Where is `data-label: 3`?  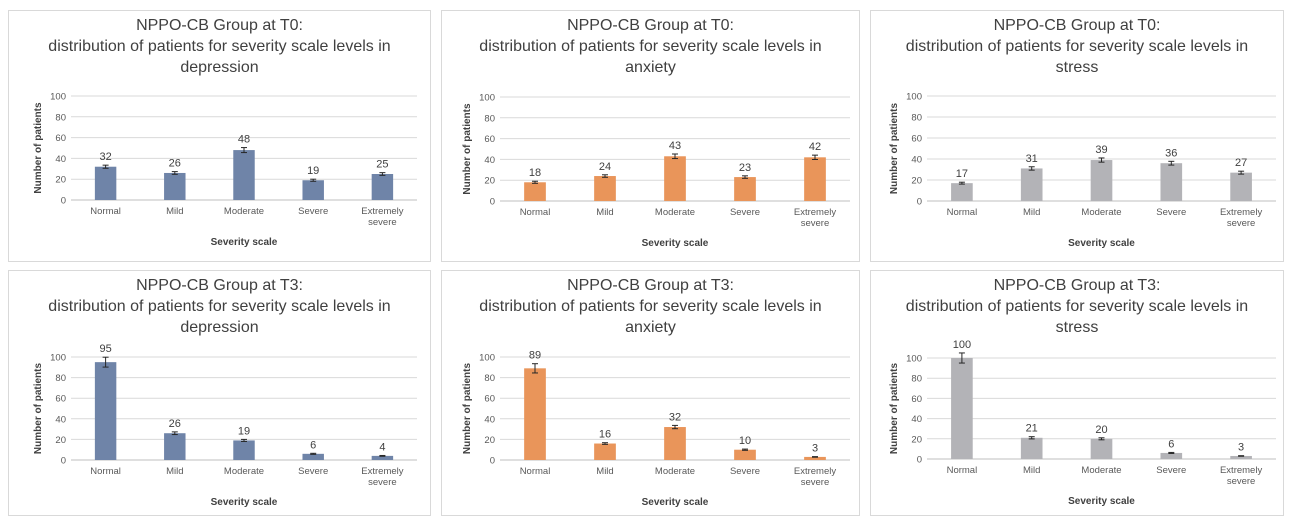
data-label: 3 is located at coordinates (1241, 448).